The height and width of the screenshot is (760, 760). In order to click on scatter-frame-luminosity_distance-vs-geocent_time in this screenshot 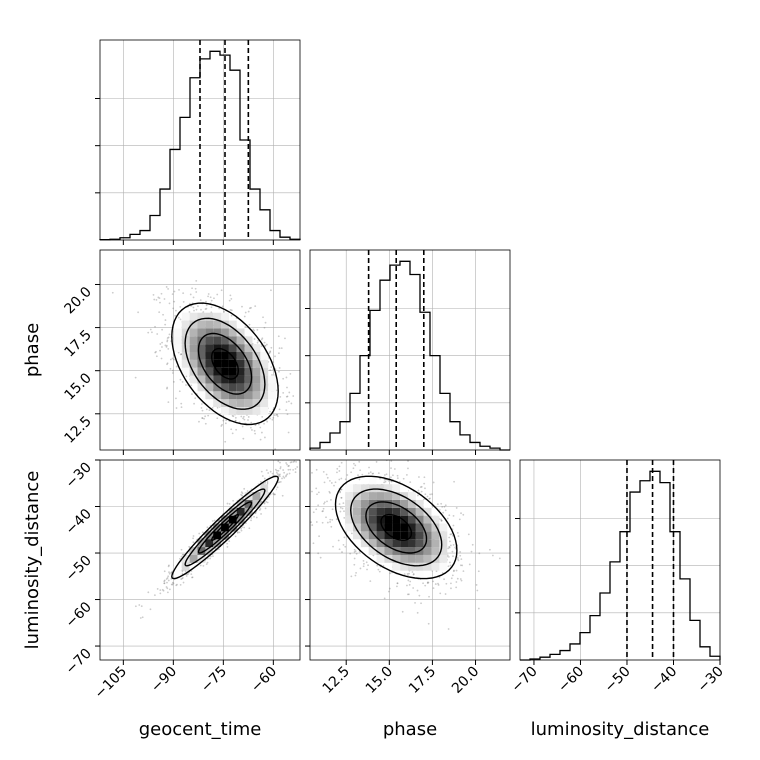, I will do `click(200, 560)`.